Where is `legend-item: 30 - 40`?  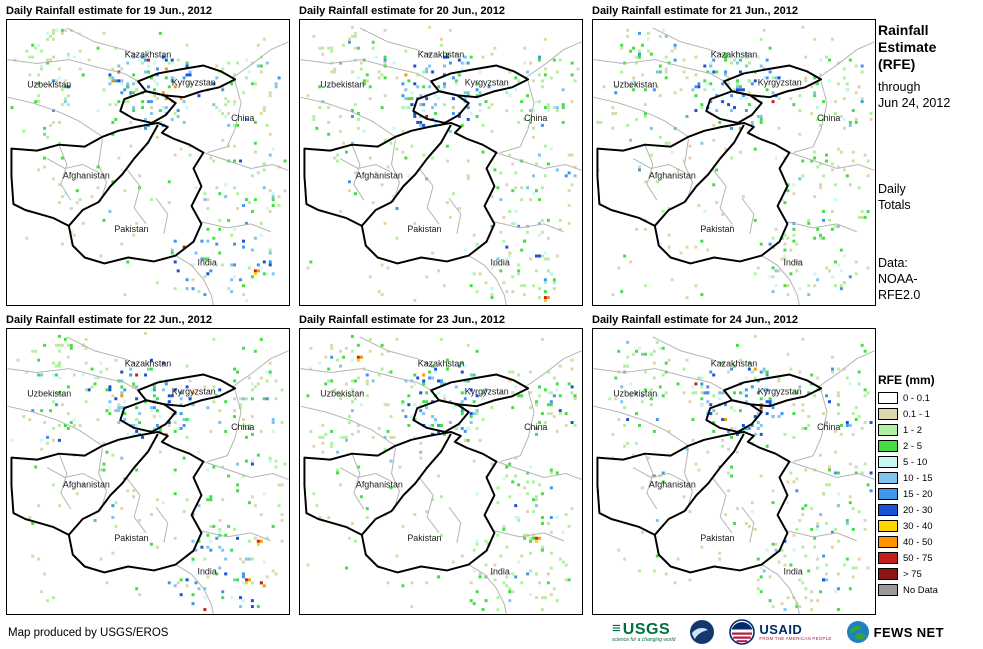 legend-item: 30 - 40 is located at coordinates (929, 526).